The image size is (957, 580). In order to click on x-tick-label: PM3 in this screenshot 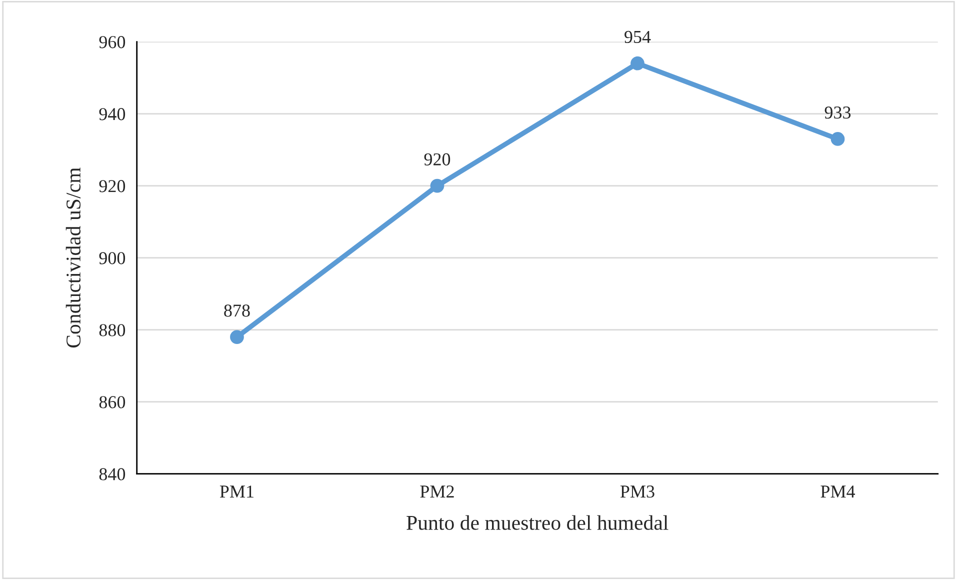, I will do `click(637, 492)`.